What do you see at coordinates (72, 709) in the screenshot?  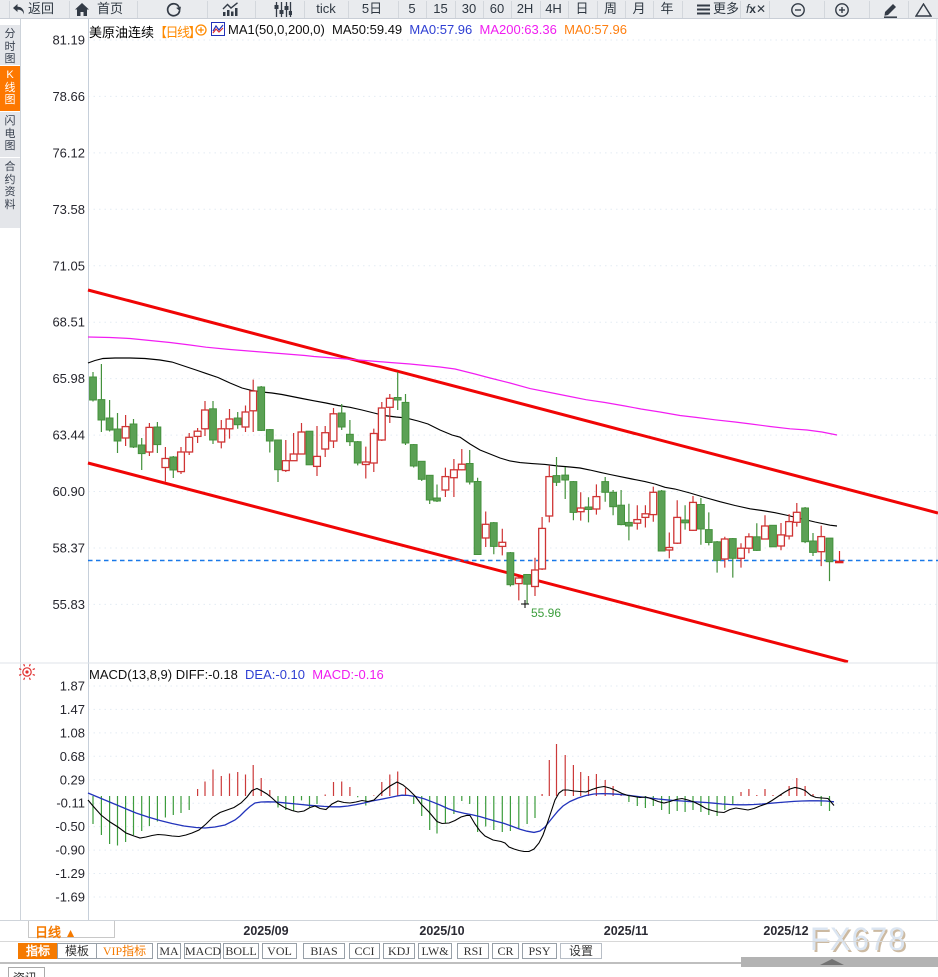 I see `svg-text: 1.47` at bounding box center [72, 709].